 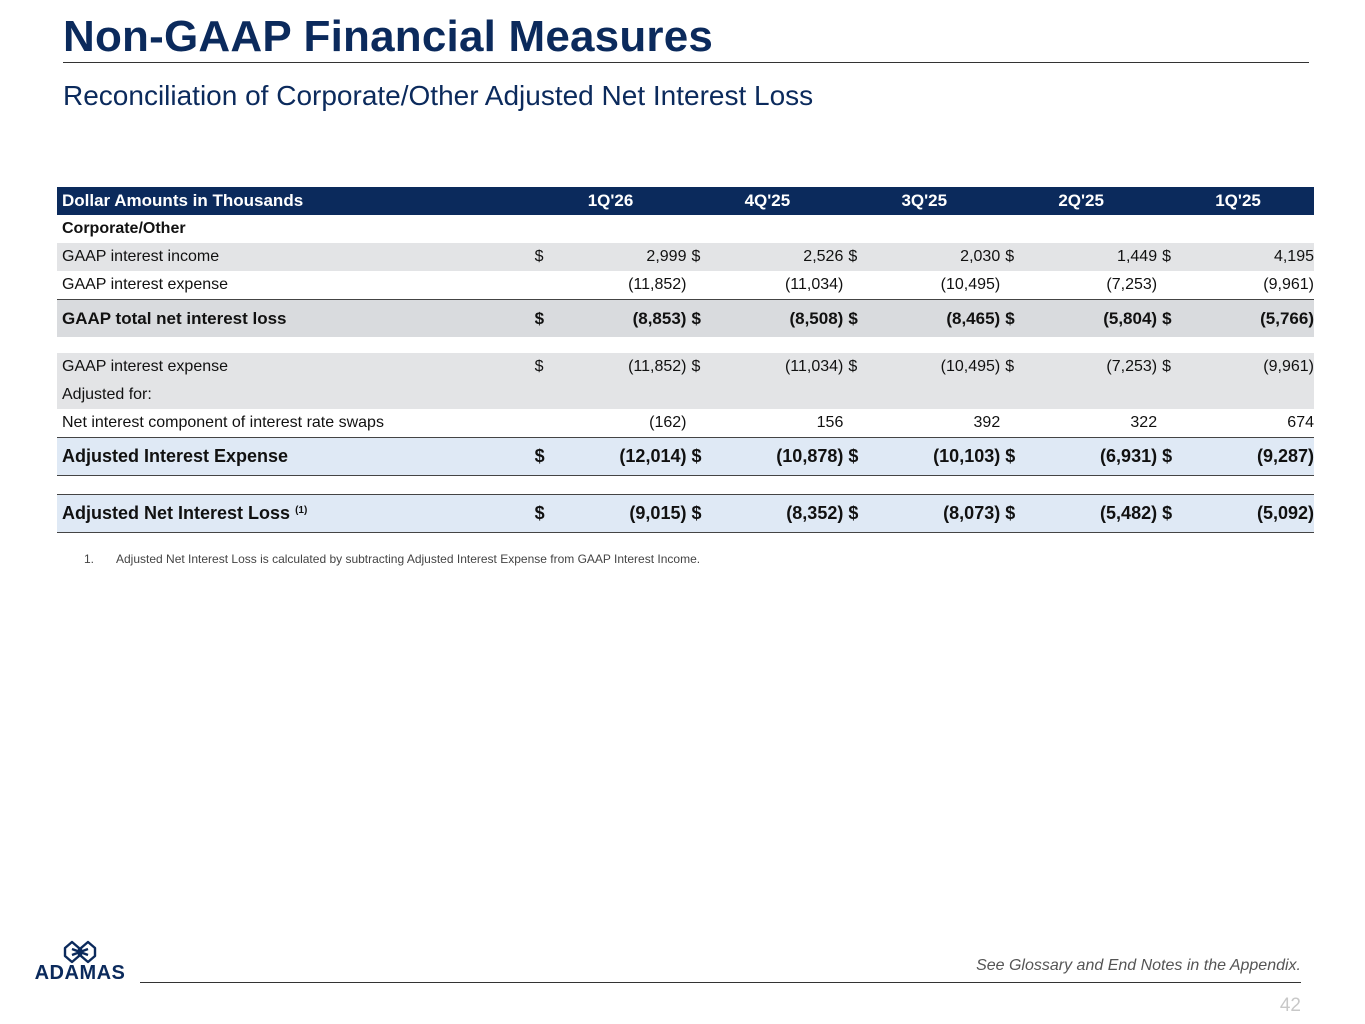 What do you see at coordinates (970, 284) in the screenshot?
I see `cell-value: (10,495)` at bounding box center [970, 284].